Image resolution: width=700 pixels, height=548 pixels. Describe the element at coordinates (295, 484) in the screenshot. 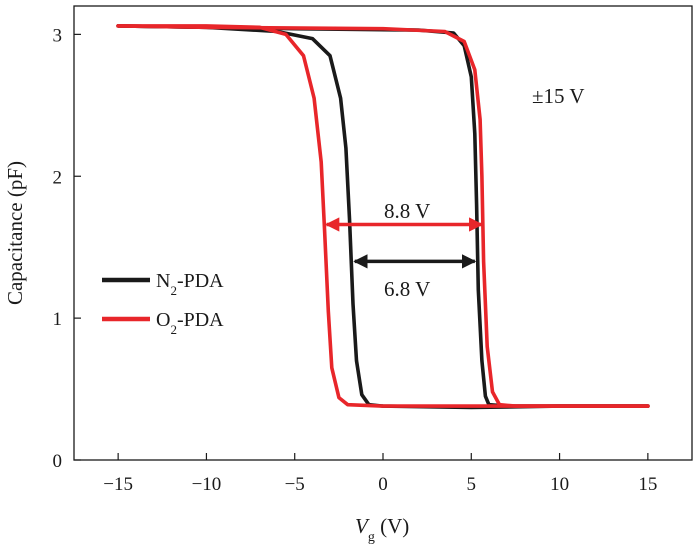

I see `x-tick-label: −5` at that location.